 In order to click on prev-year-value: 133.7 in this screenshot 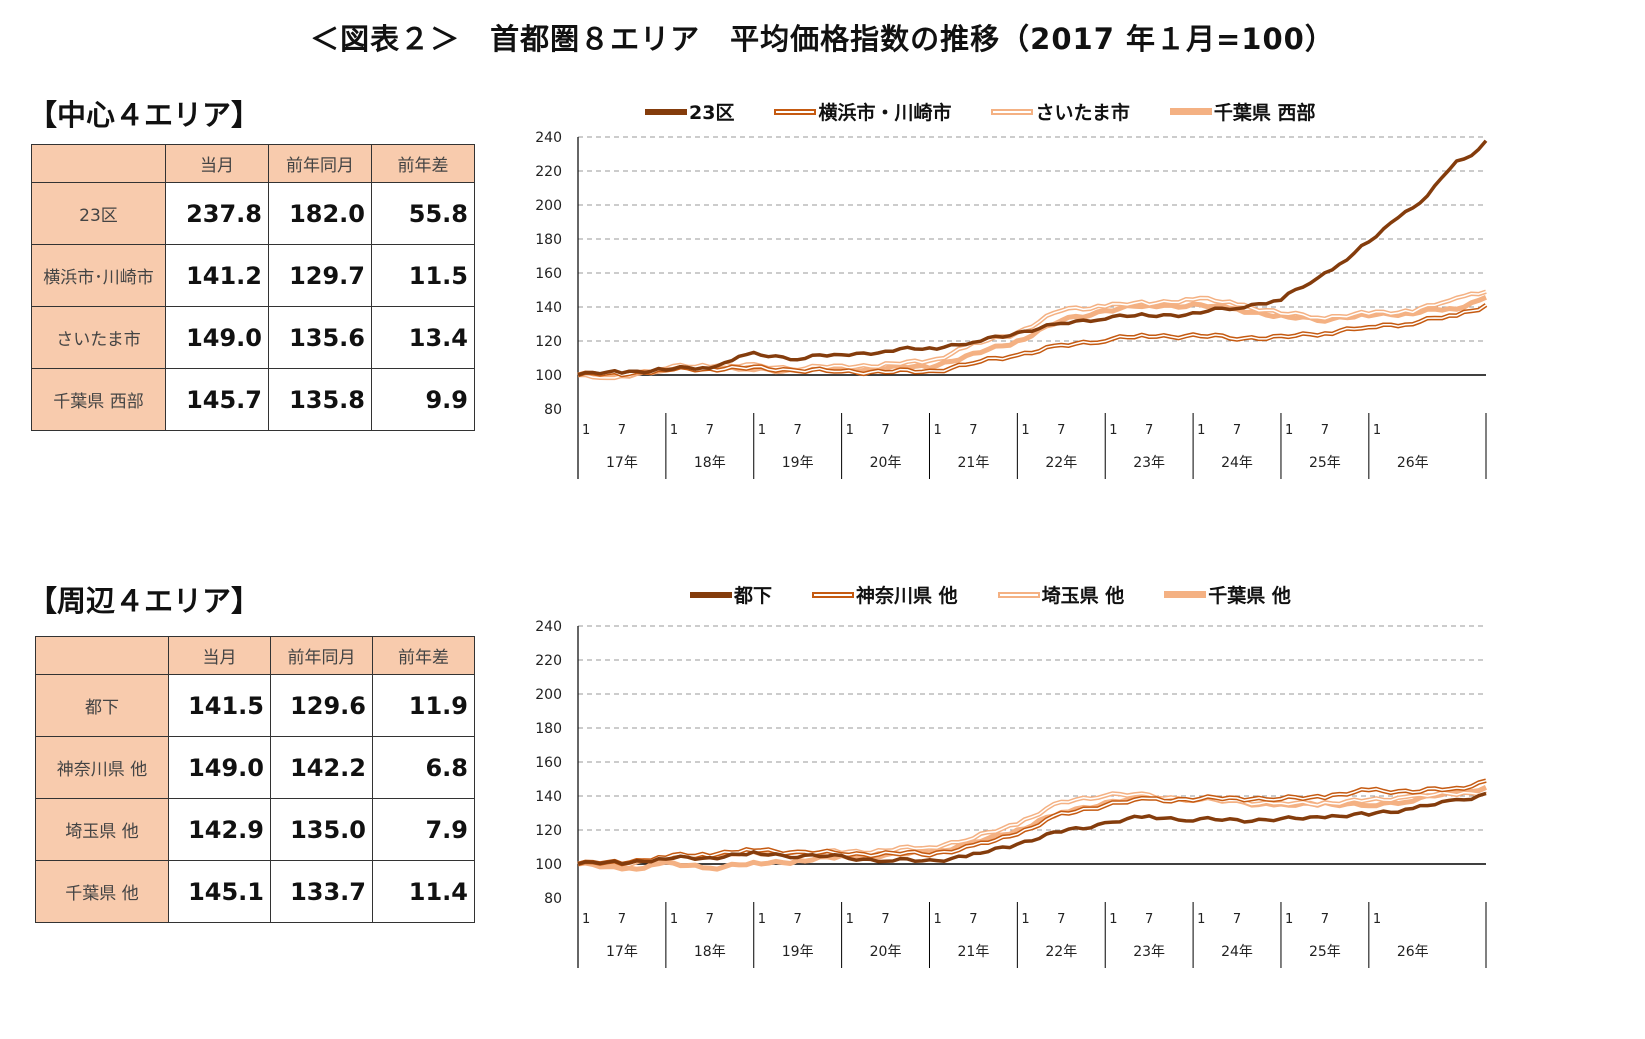, I will do `click(321, 891)`.